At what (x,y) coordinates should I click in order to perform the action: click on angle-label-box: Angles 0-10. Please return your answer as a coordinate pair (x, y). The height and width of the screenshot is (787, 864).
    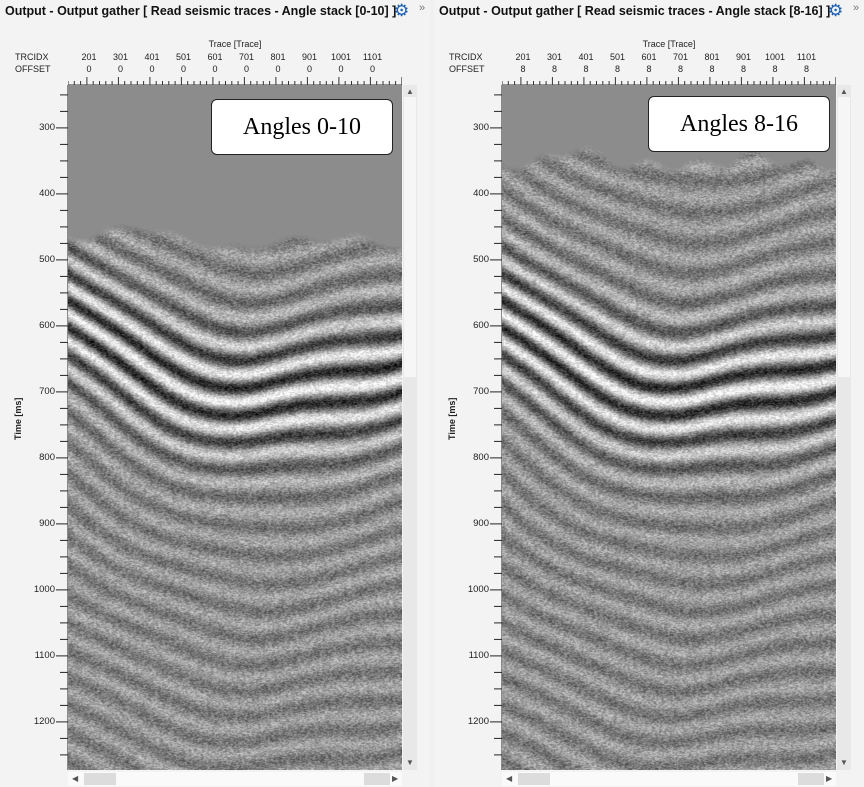
    Looking at the image, I should click on (302, 127).